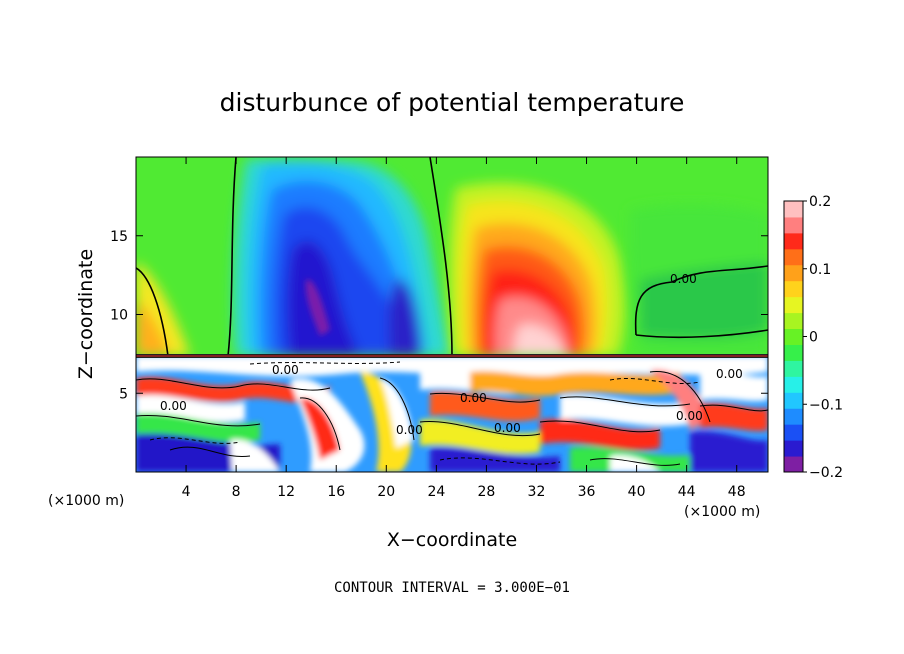 Image resolution: width=904 pixels, height=654 pixels. What do you see at coordinates (687, 492) in the screenshot?
I see `x-tick-label: 44` at bounding box center [687, 492].